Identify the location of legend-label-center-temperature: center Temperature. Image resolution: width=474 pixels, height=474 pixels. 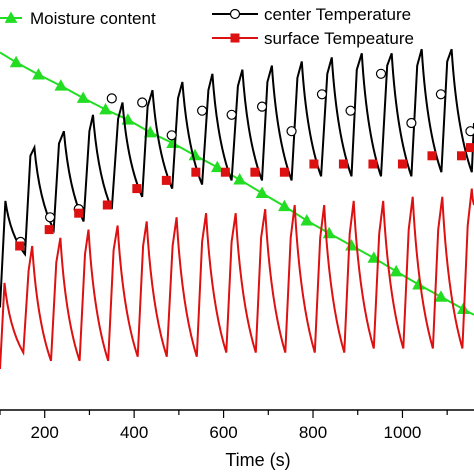
(337, 14).